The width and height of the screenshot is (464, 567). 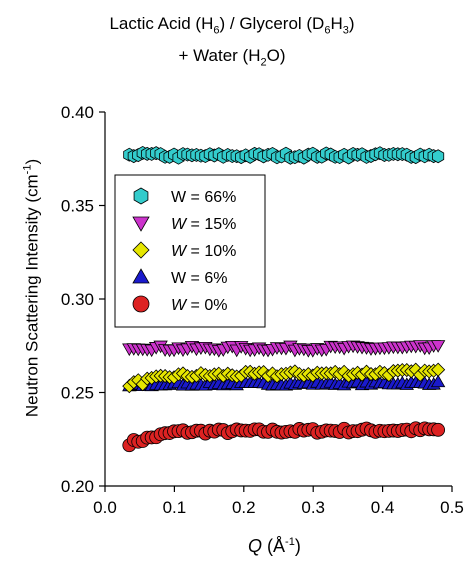 I want to click on x-tick-label: 0.1, so click(x=175, y=507).